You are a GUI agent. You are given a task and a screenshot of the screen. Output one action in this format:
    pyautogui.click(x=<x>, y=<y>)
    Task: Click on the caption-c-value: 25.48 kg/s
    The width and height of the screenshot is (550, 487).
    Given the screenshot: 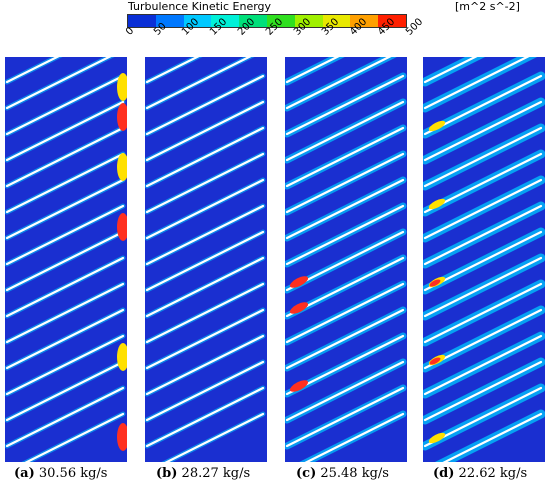 What is the action you would take?
    pyautogui.click(x=354, y=473)
    